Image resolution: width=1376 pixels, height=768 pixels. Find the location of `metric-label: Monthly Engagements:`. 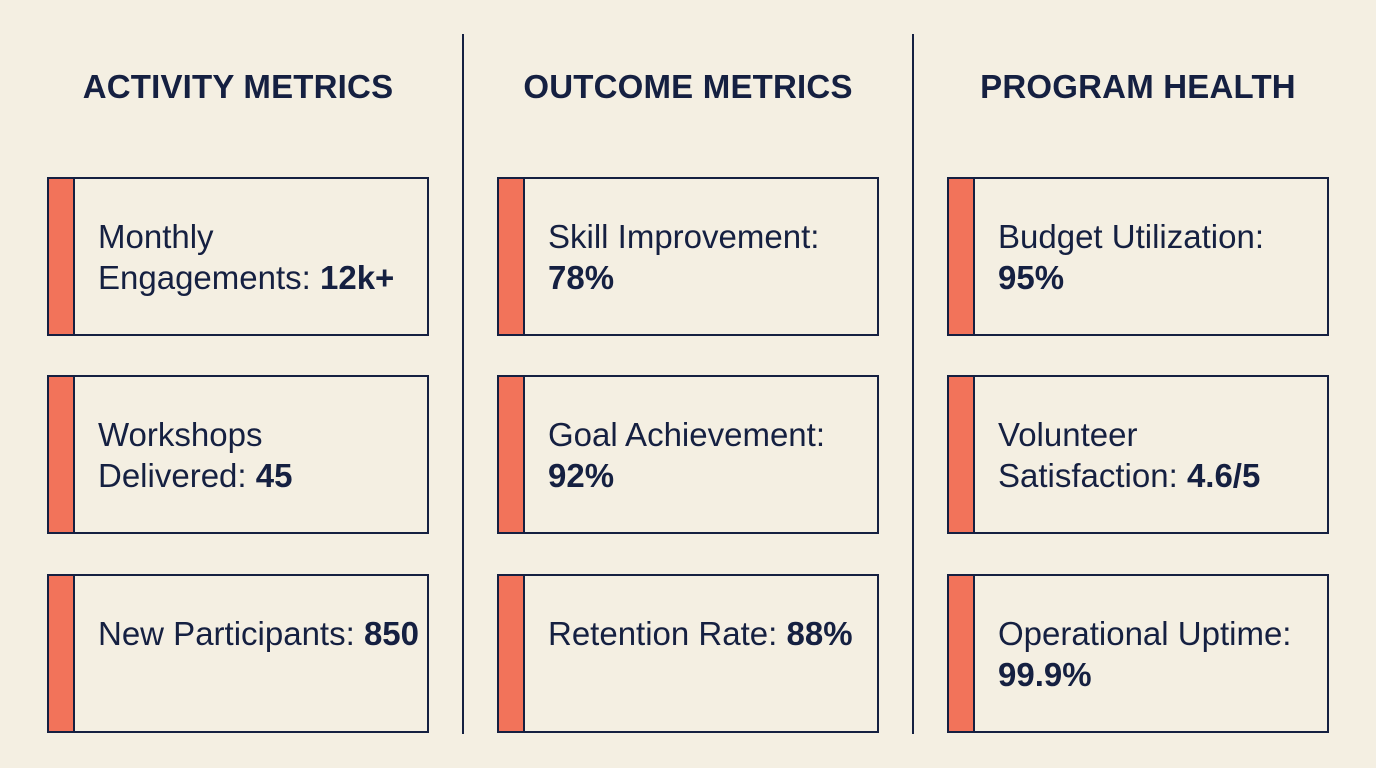

metric-label: Monthly Engagements: is located at coordinates (209, 257).